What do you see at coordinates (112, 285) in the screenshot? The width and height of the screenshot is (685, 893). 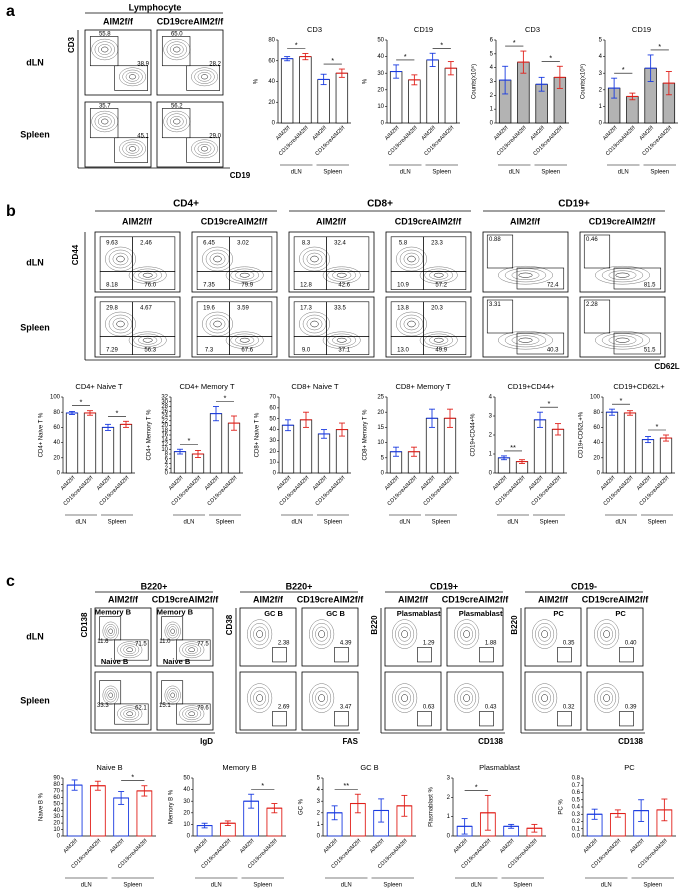 I see `gate-percent: 8.18` at bounding box center [112, 285].